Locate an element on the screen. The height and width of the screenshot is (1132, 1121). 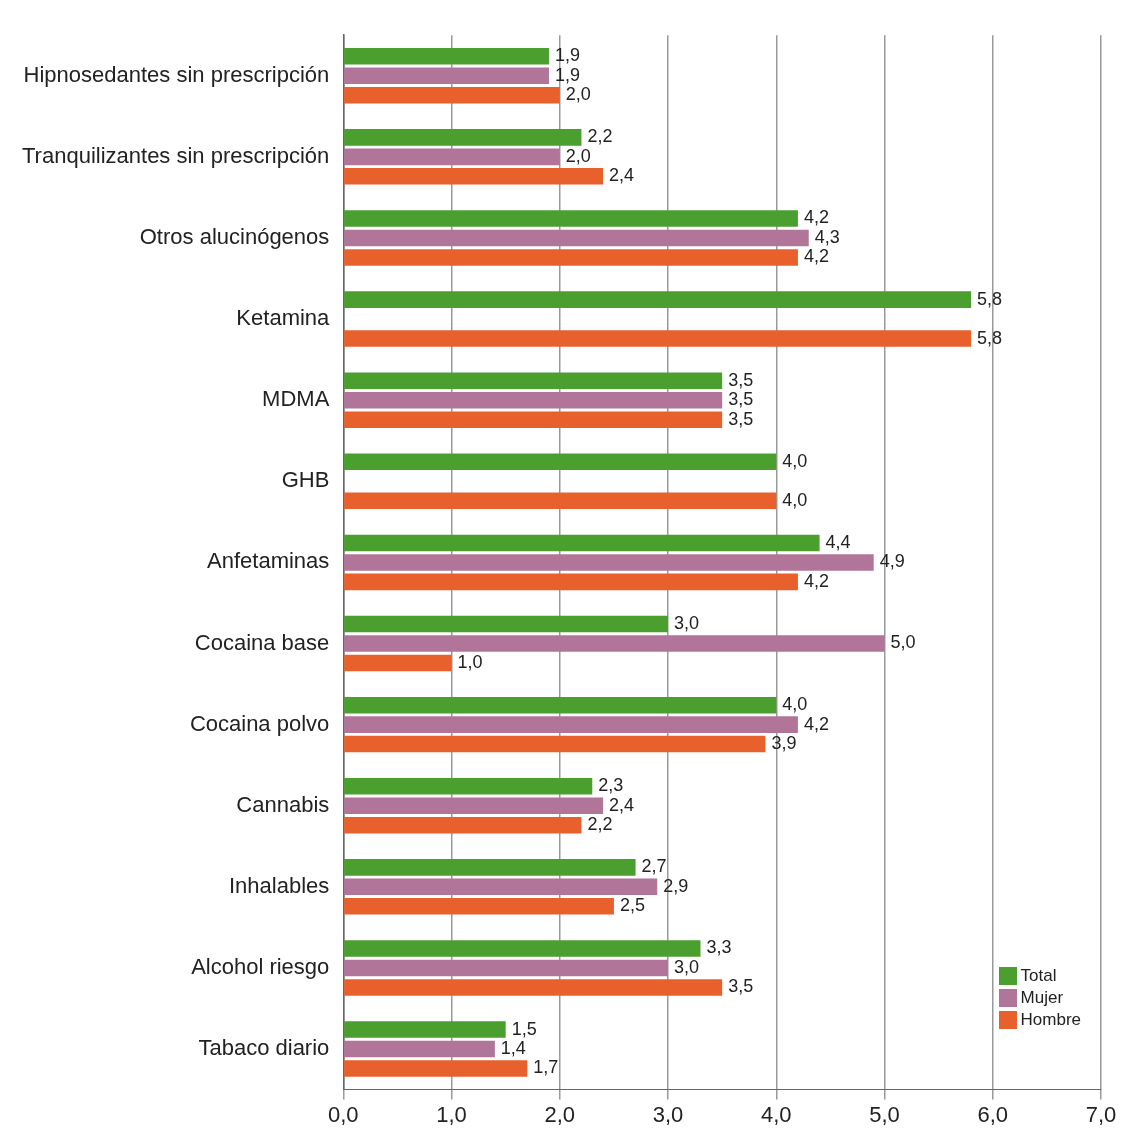
y-tick-label: Hipnosedantes sin prescripción is located at coordinates (176, 74).